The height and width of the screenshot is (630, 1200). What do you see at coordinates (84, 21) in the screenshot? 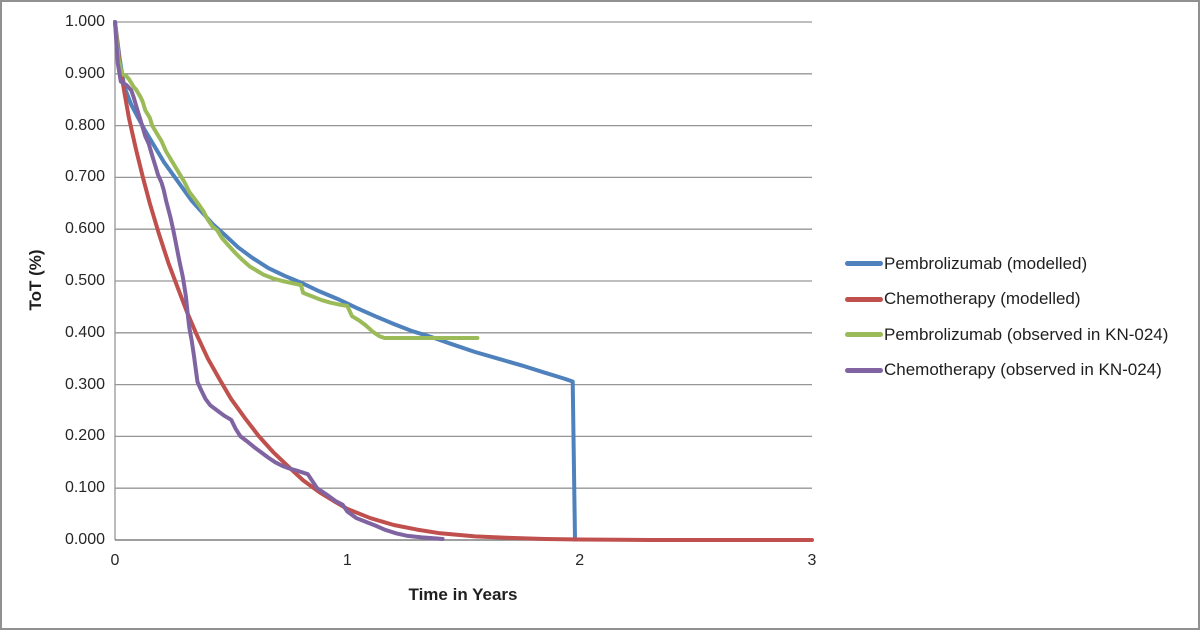
I see `y-tick-label: 1.000` at bounding box center [84, 21].